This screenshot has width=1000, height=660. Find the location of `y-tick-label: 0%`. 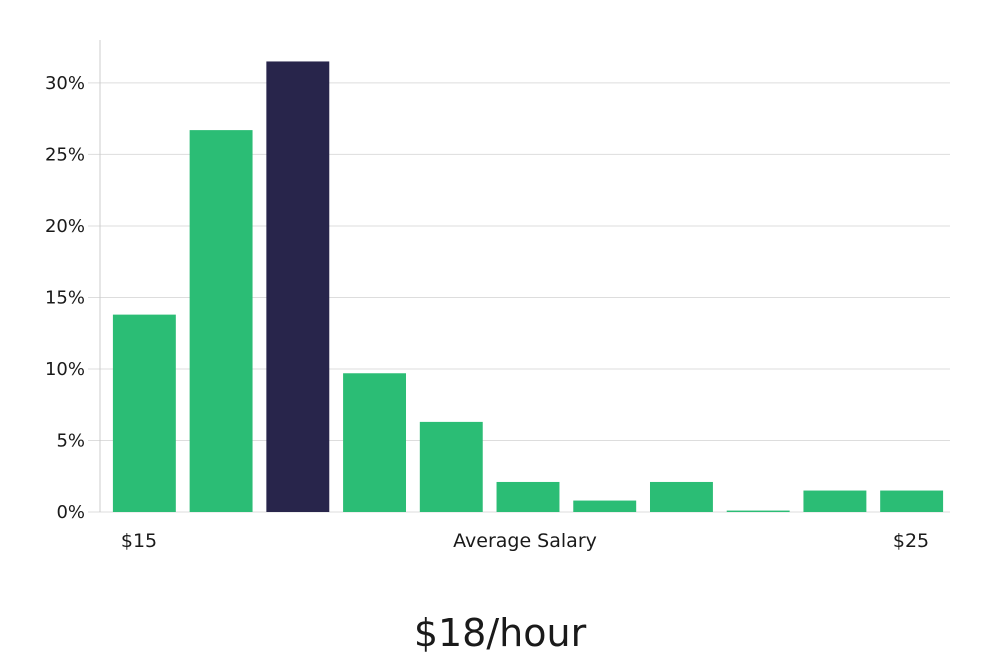

y-tick-label: 0% is located at coordinates (70, 512).